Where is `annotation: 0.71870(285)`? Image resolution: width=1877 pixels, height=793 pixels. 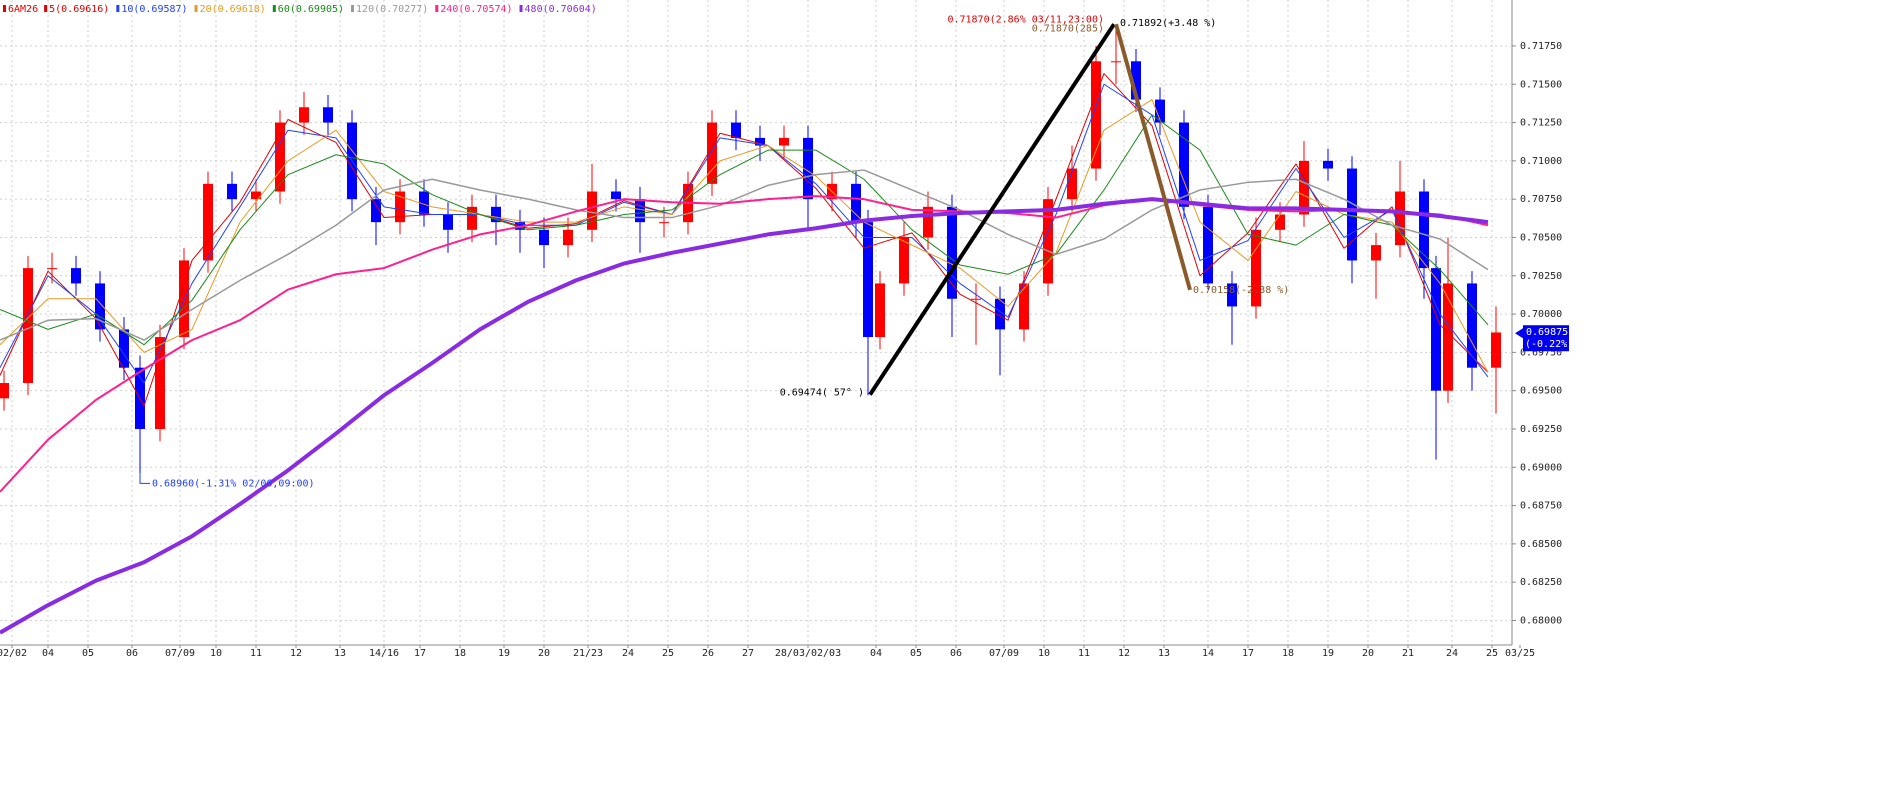
annotation: 0.71870(285) is located at coordinates (1068, 29).